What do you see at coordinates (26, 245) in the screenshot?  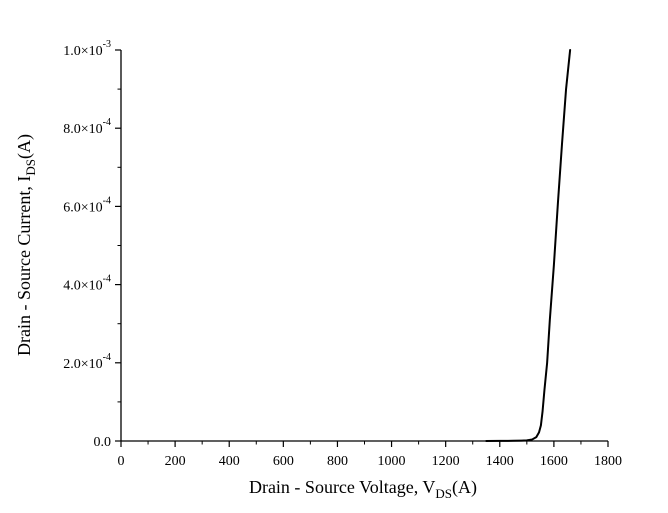 I see `y-axis-title: Drain - Source Current, IDS(A)` at bounding box center [26, 245].